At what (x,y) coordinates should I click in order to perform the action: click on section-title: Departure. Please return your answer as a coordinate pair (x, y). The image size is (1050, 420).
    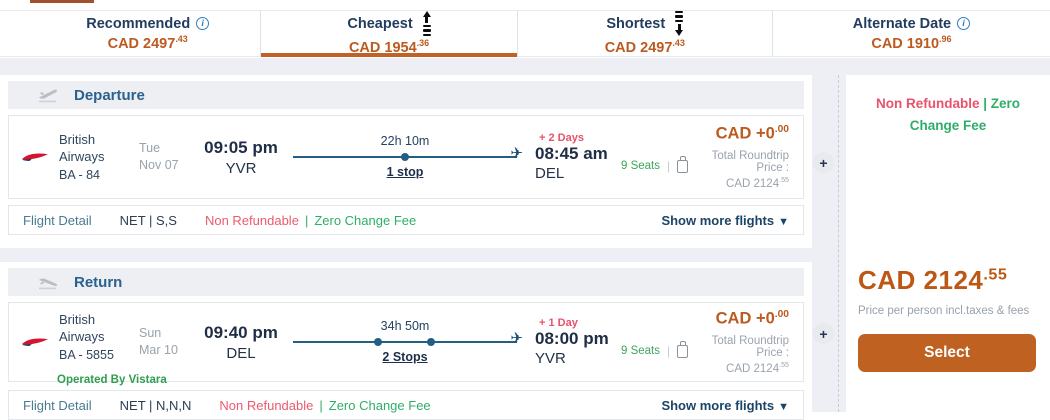
    Looking at the image, I should click on (109, 95).